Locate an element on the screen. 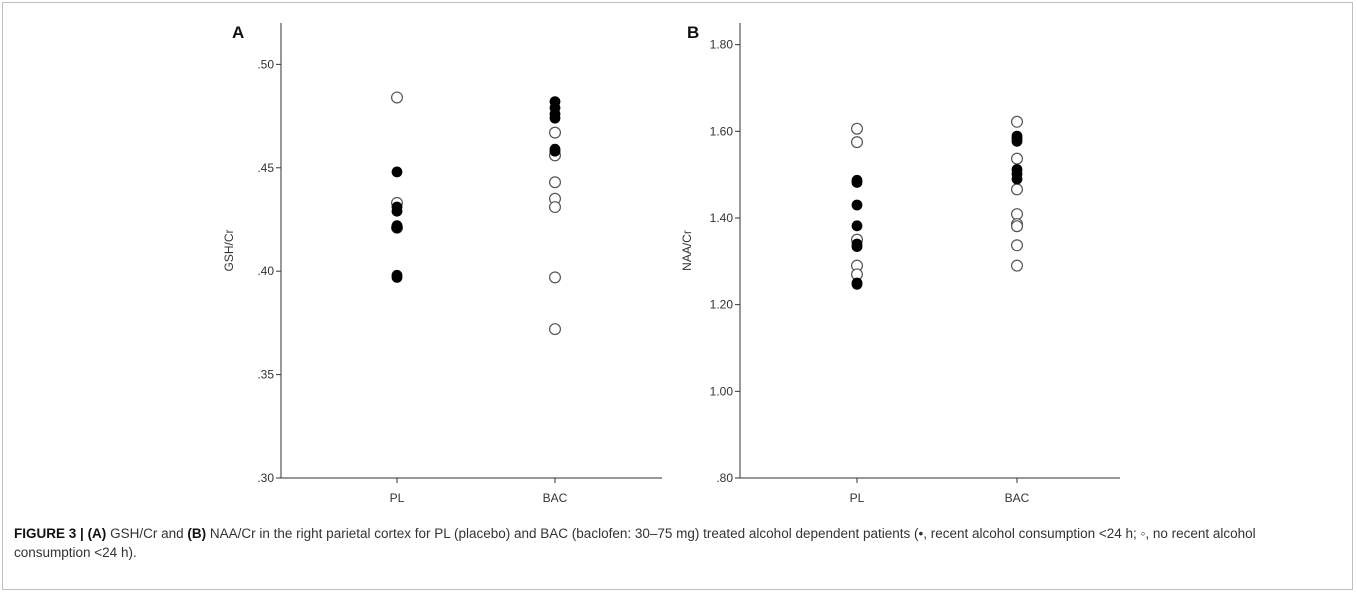 Image resolution: width=1357 pixels, height=594 pixels. panel-b-y-tick-label: 1.40 is located at coordinates (722, 218).